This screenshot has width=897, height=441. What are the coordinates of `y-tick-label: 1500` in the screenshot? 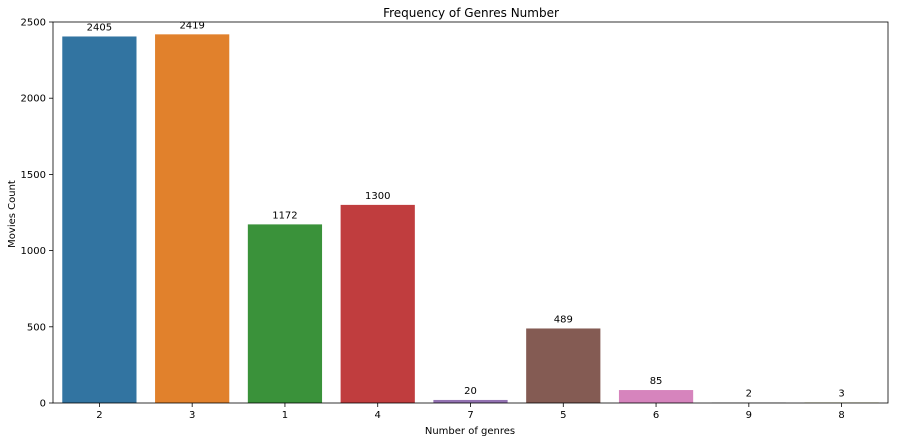 It's located at (33, 175).